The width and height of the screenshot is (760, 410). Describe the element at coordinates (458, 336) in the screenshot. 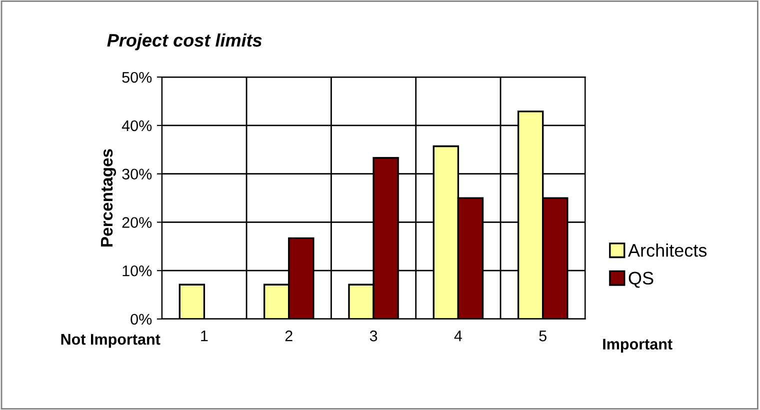

I see `x-tick-label: 4` at that location.